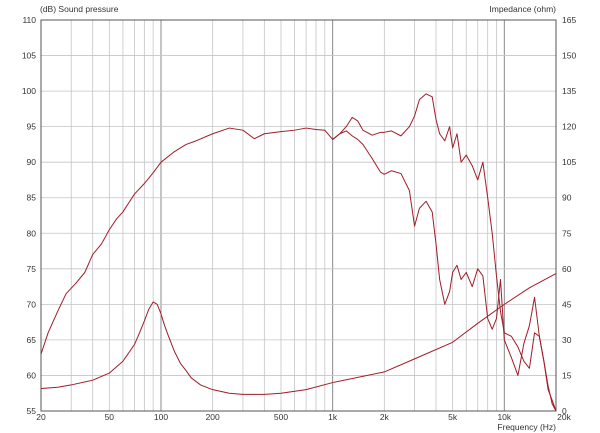 The height and width of the screenshot is (433, 600). What do you see at coordinates (79, 9) in the screenshot?
I see `left-axis-title: (dB) Sound pressure` at bounding box center [79, 9].